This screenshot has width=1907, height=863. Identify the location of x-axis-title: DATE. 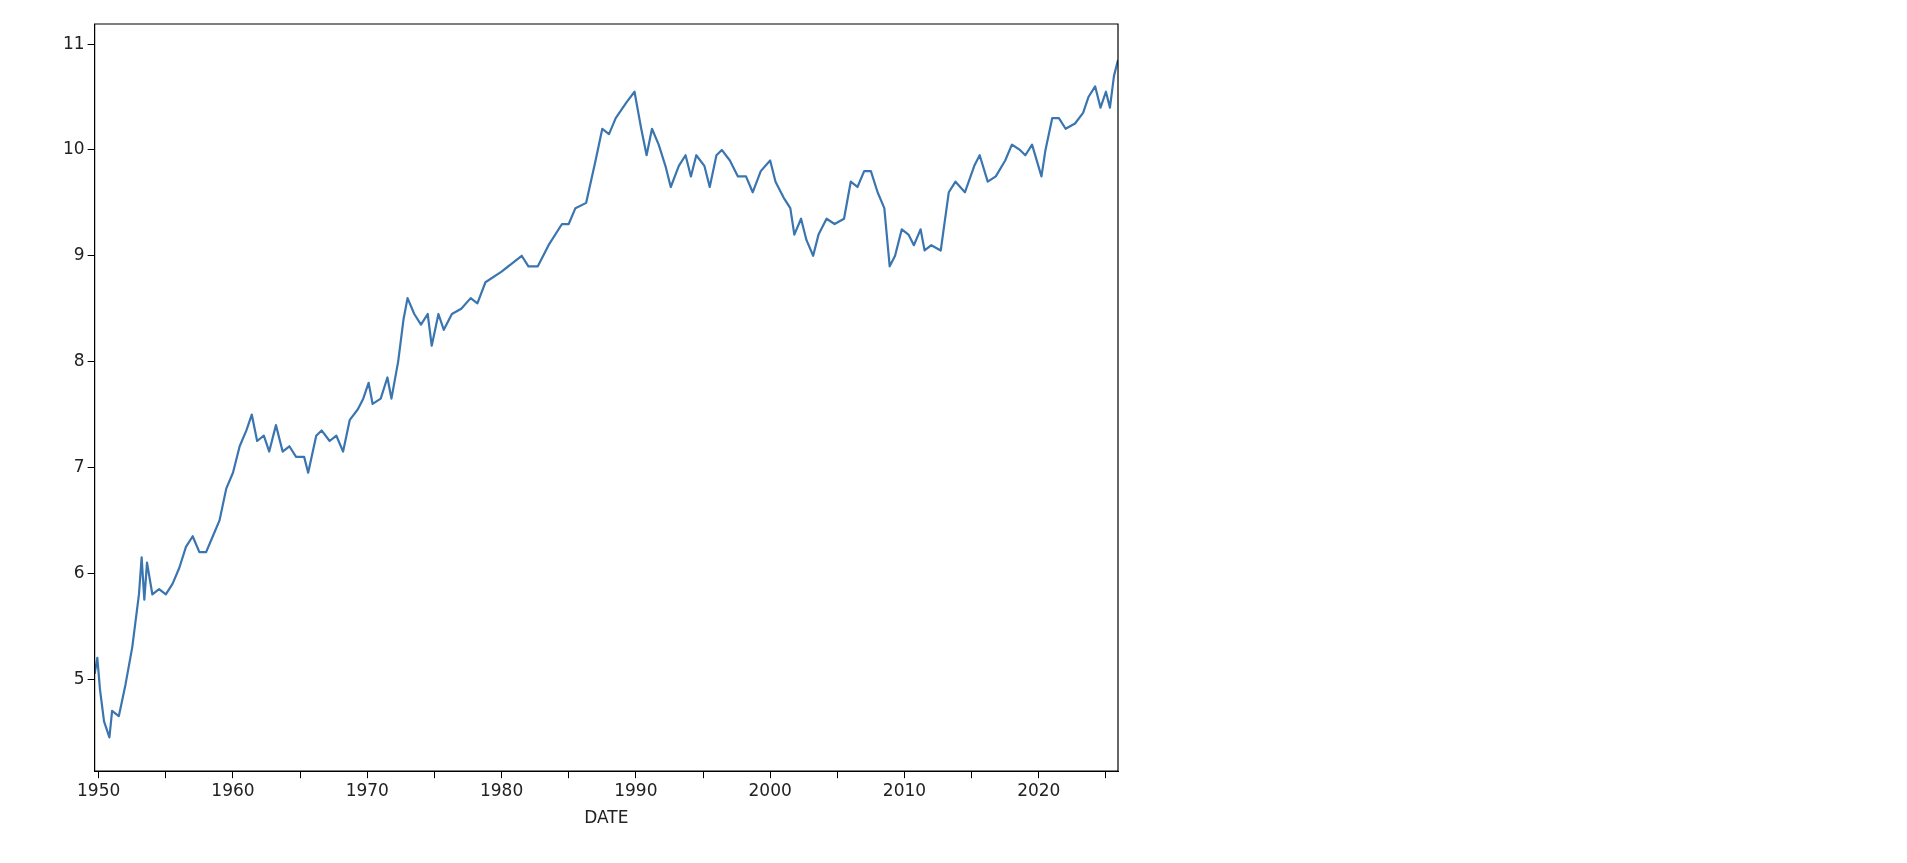
(606, 817).